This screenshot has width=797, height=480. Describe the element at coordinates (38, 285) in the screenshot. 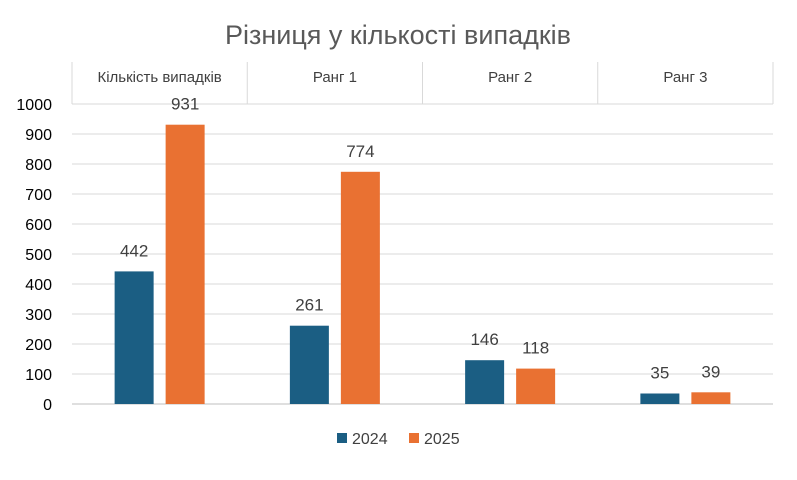

I see `y-tick-label: 400` at that location.